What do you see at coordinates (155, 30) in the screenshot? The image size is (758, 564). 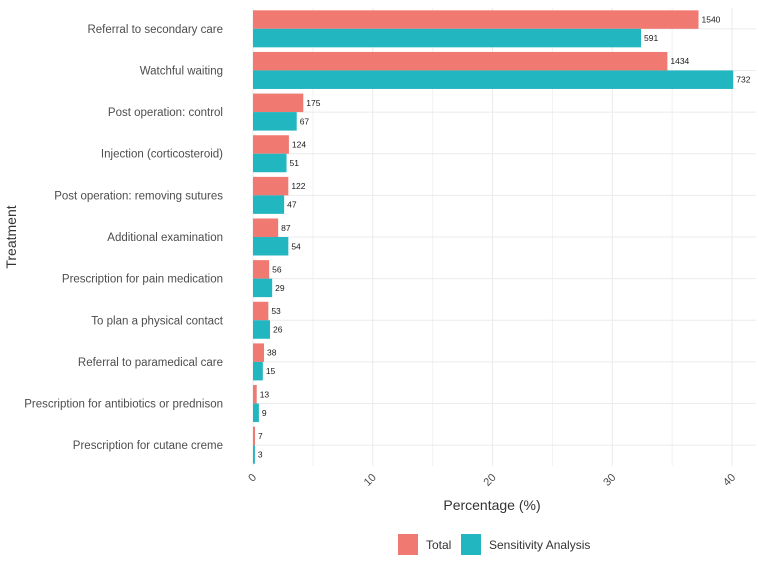 I see `category-label: Referral to secondary care` at bounding box center [155, 30].